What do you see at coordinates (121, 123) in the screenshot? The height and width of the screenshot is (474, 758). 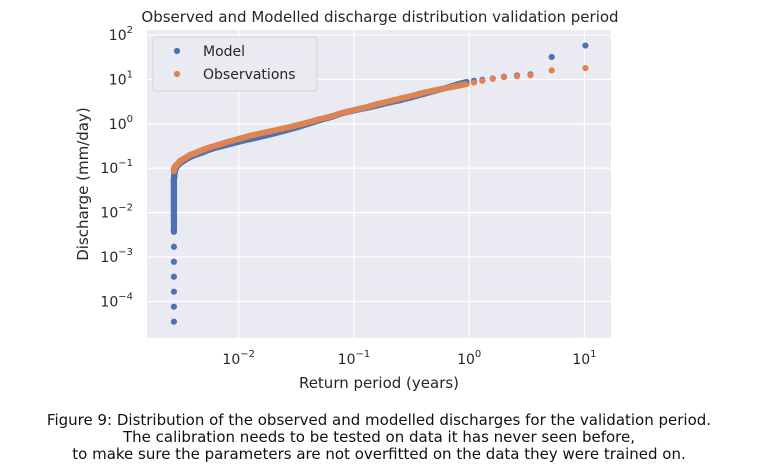 I see `y-tick-label: 10⁰` at bounding box center [121, 123].